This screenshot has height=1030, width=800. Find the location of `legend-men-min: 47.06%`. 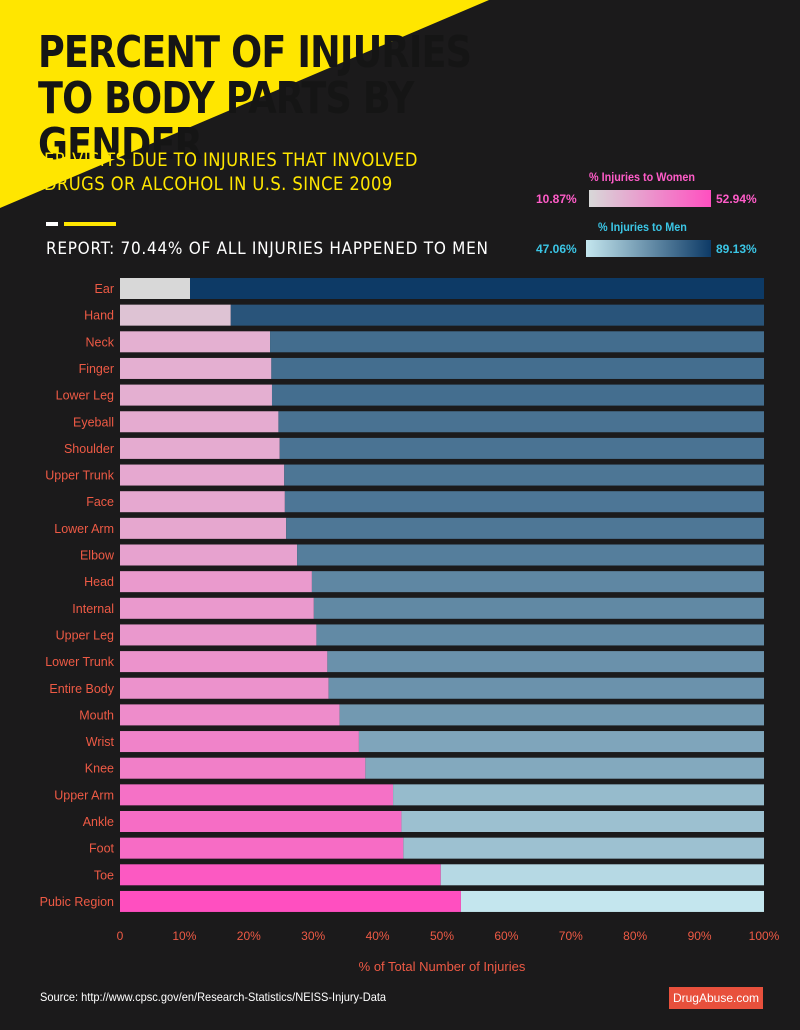

legend-men-min: 47.06% is located at coordinates (556, 249).